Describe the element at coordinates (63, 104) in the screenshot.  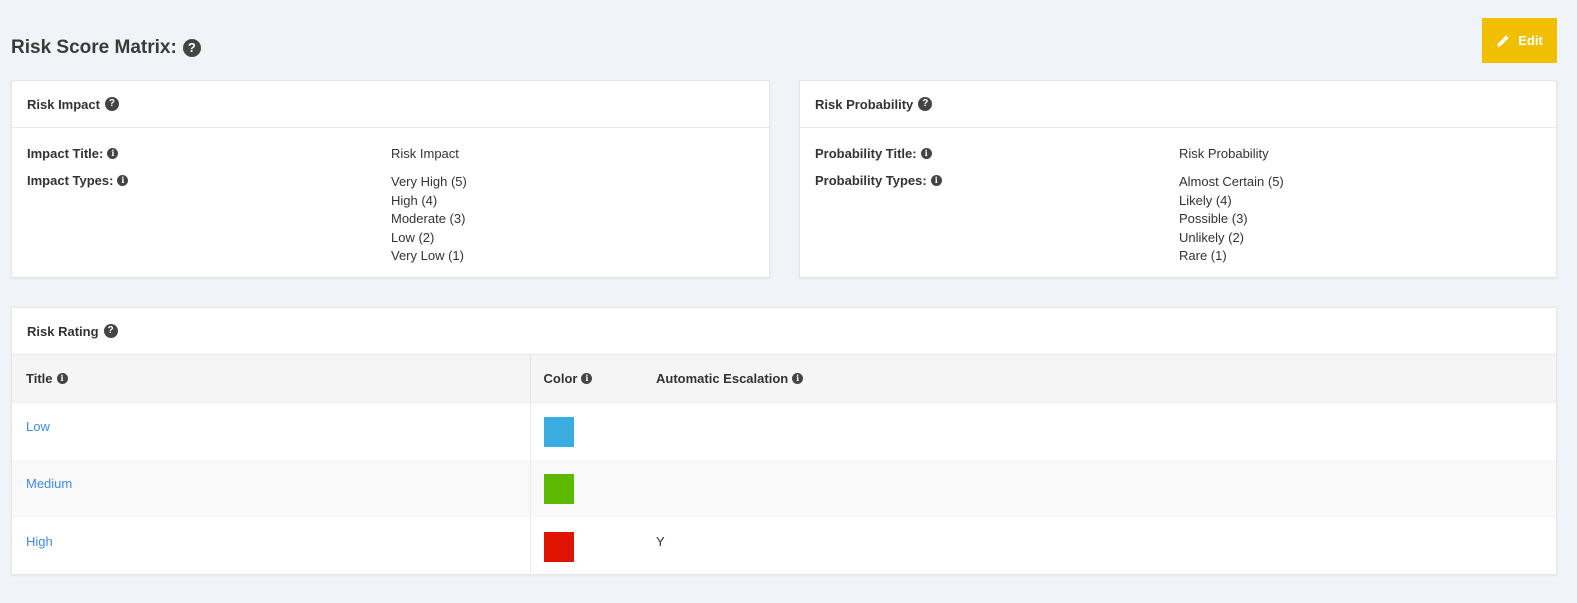
I see `risk-impact-title: Risk Impact` at that location.